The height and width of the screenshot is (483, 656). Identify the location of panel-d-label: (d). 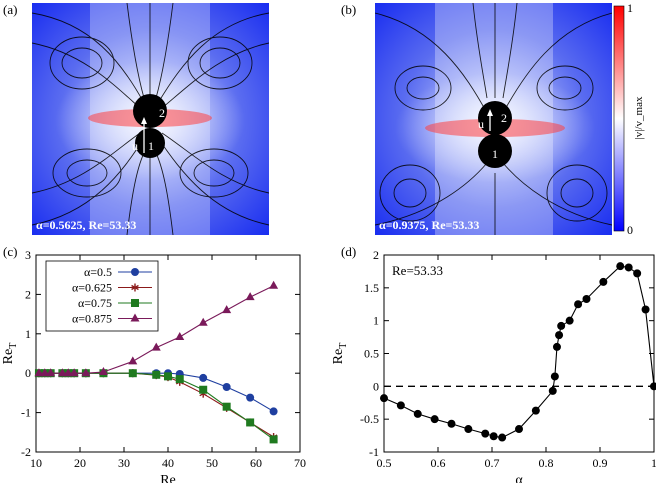
(349, 251).